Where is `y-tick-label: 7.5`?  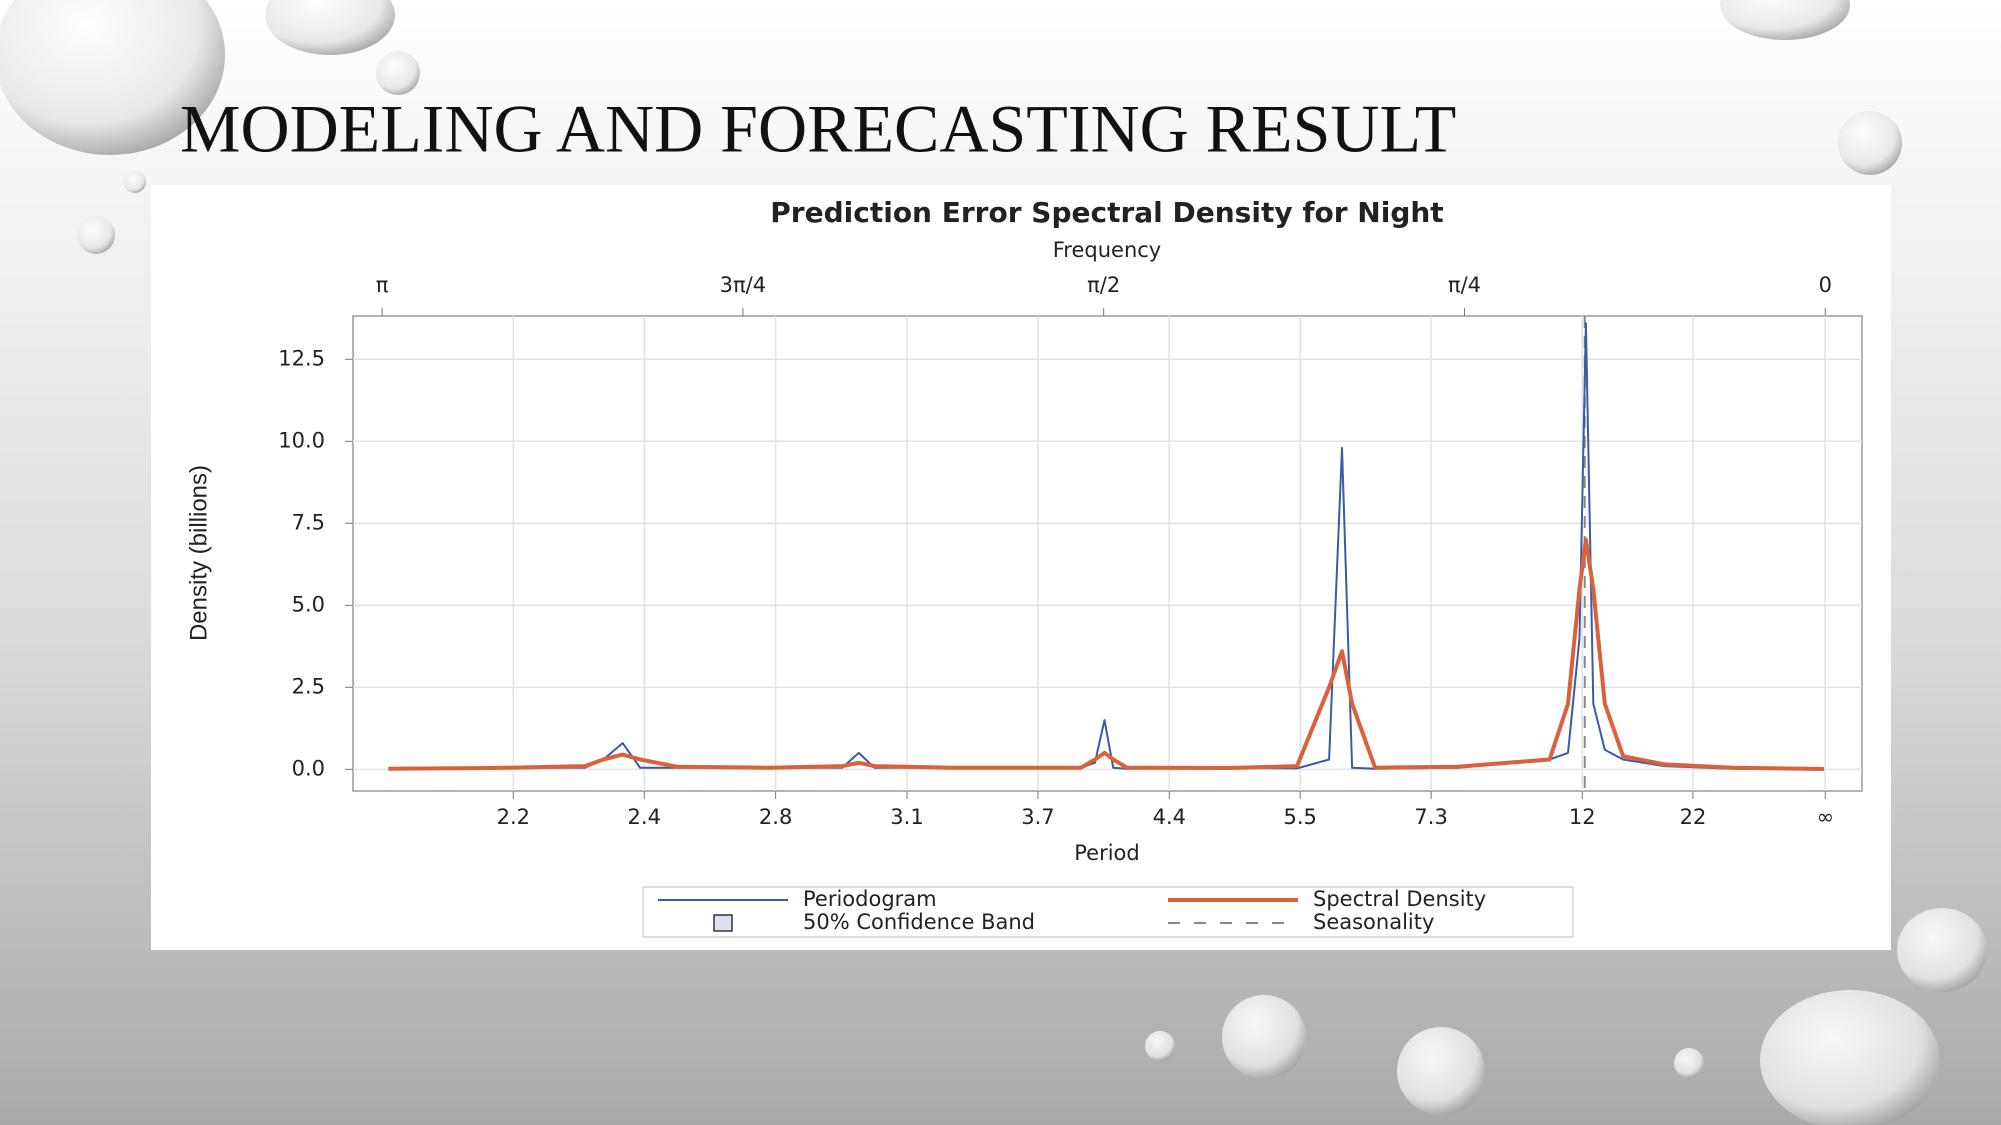
y-tick-label: 7.5 is located at coordinates (308, 522).